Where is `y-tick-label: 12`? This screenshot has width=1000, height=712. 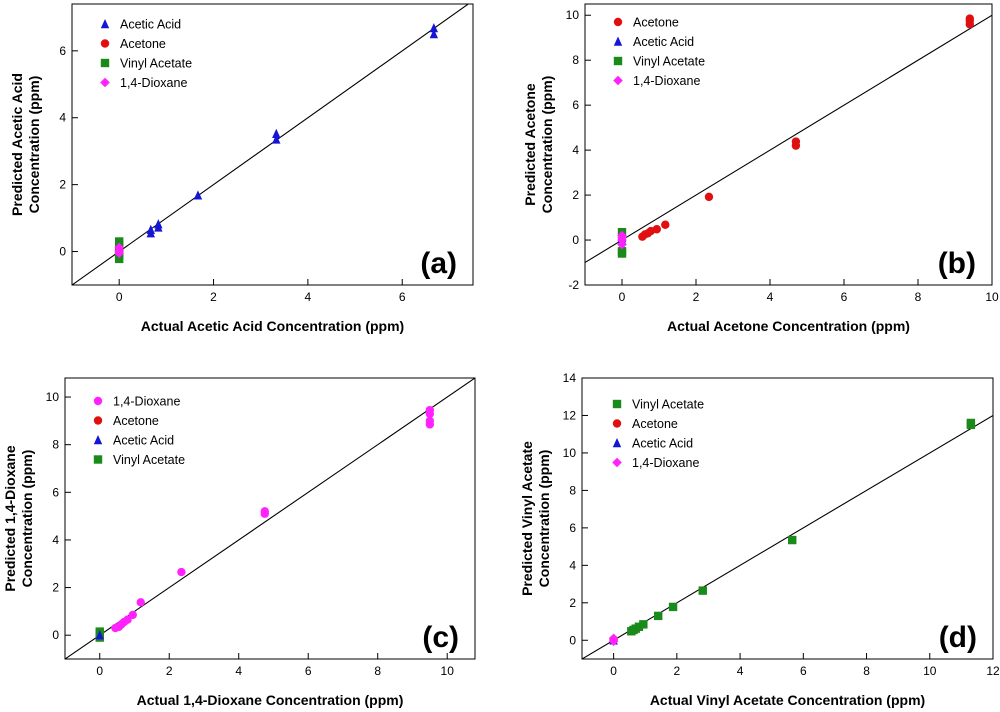
y-tick-label: 12 is located at coordinates (570, 415).